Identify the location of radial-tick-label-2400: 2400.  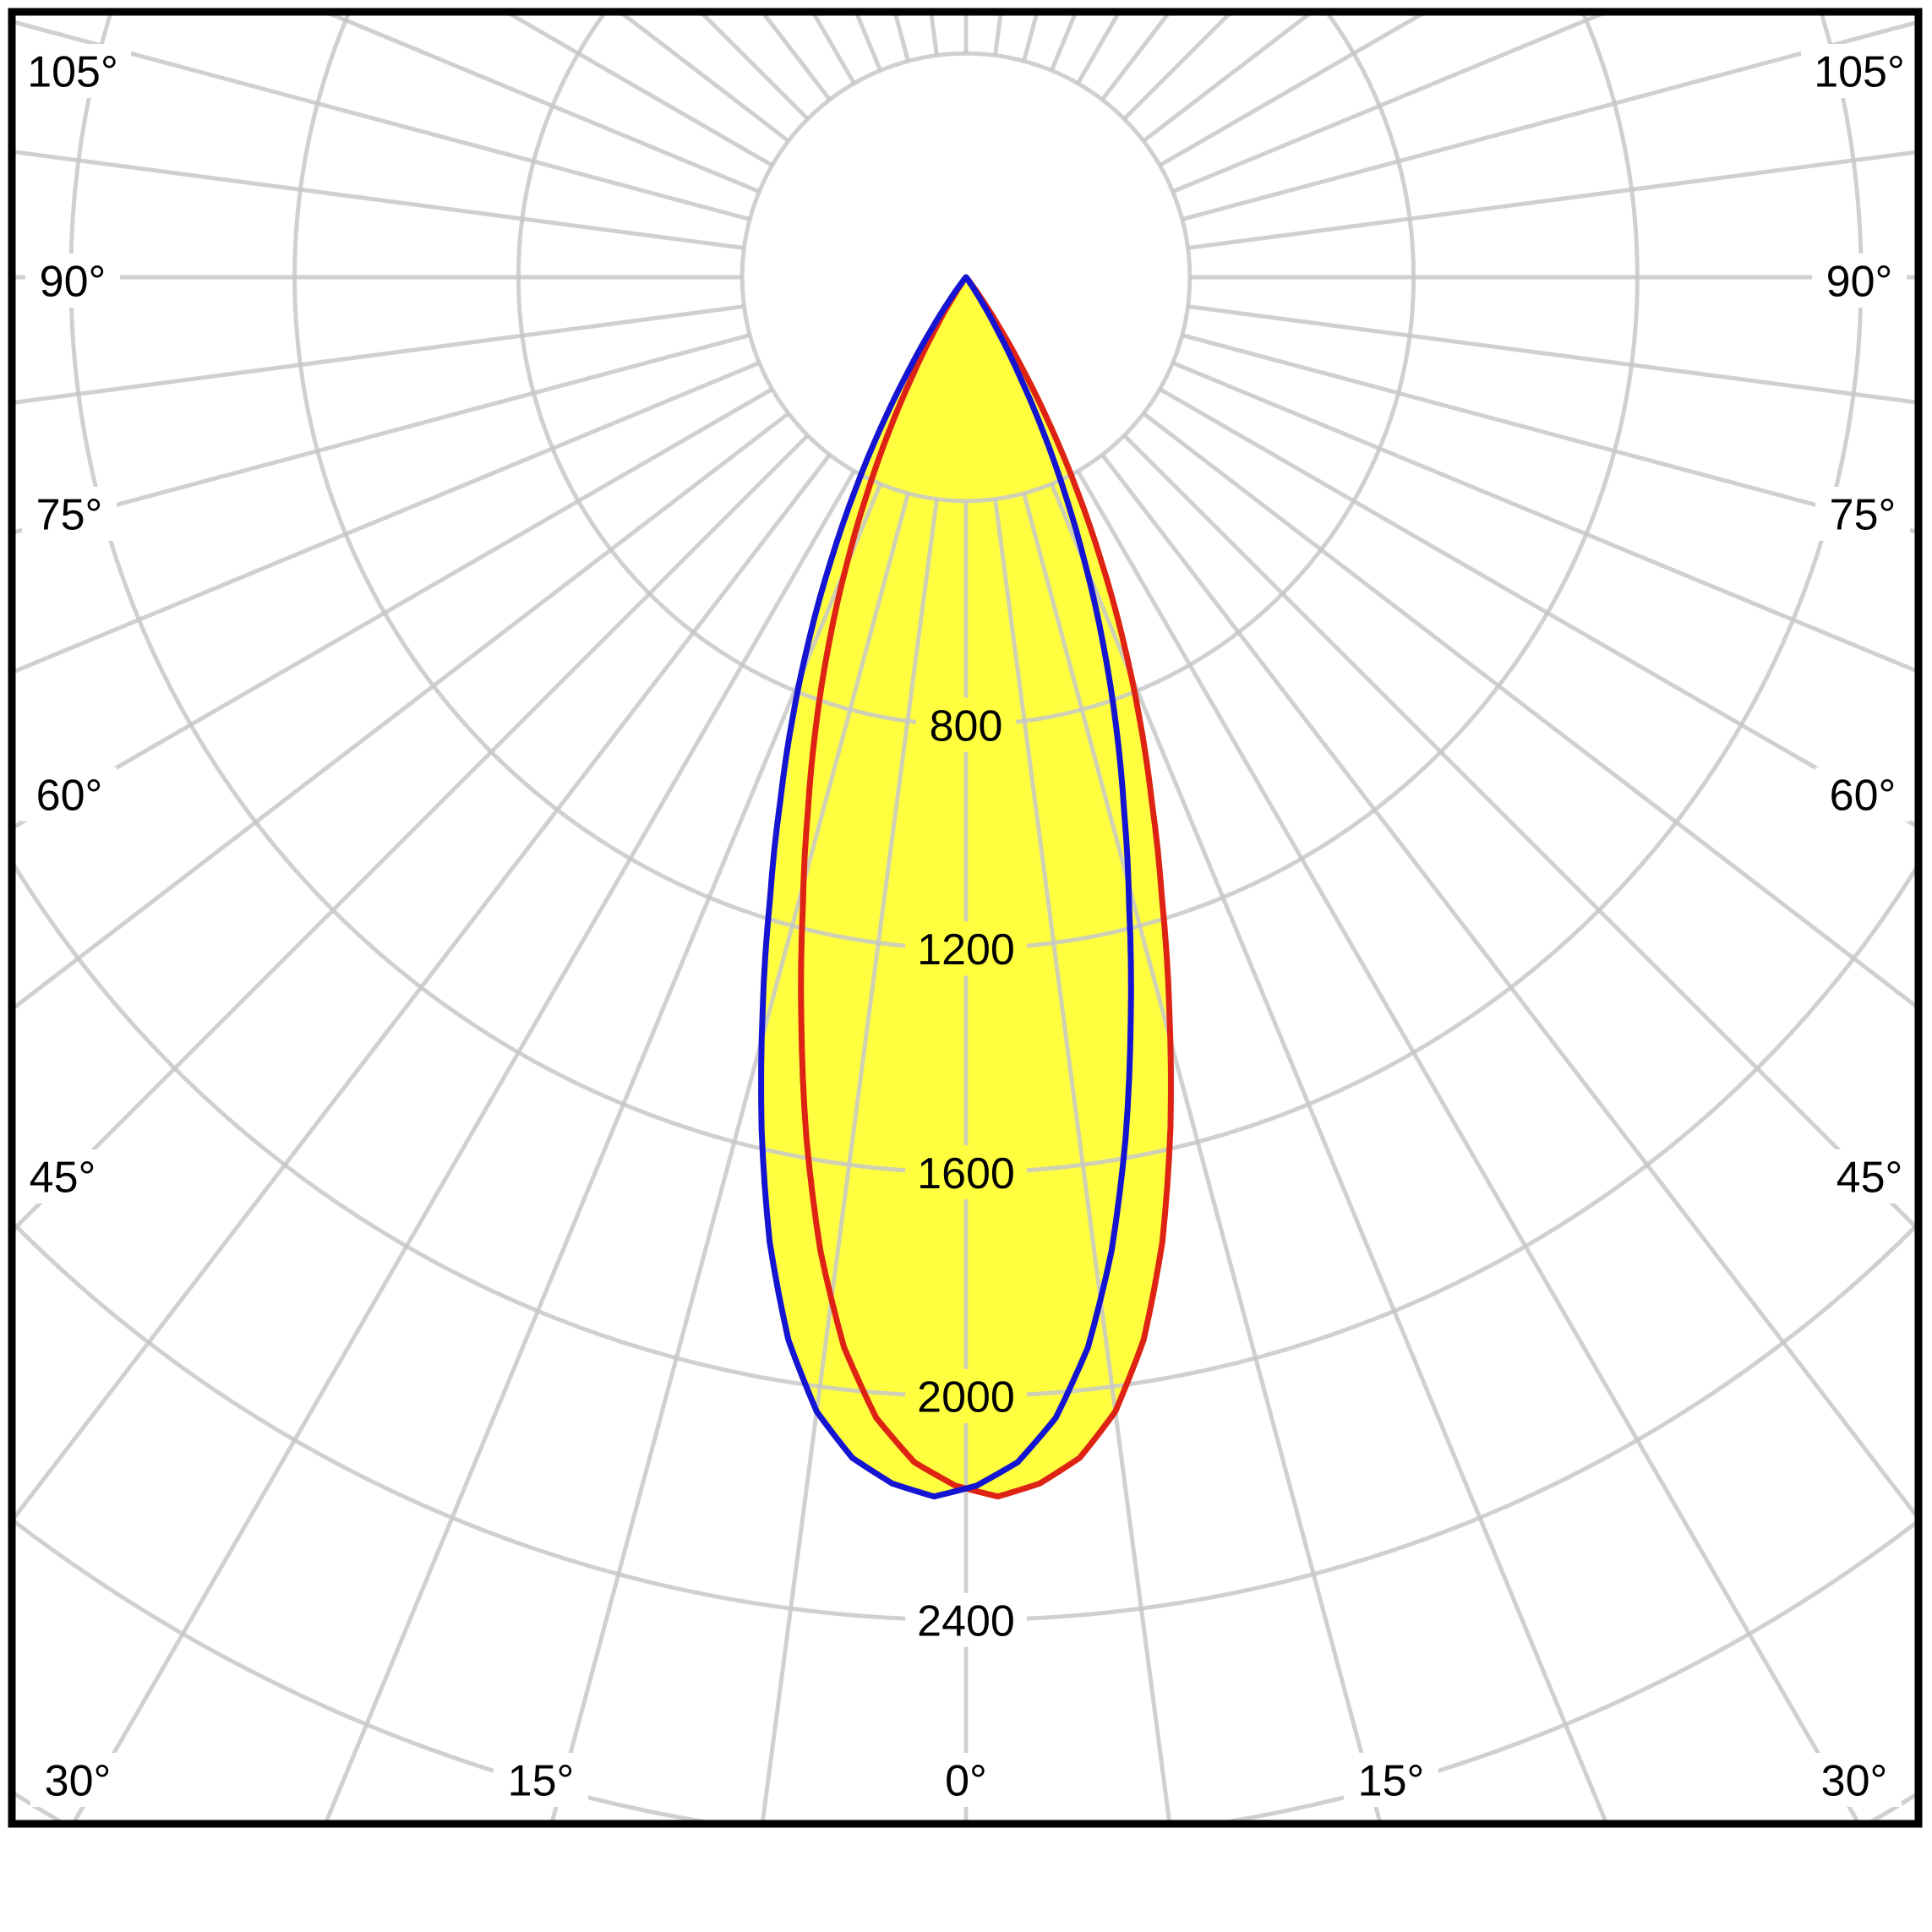
(966, 1621).